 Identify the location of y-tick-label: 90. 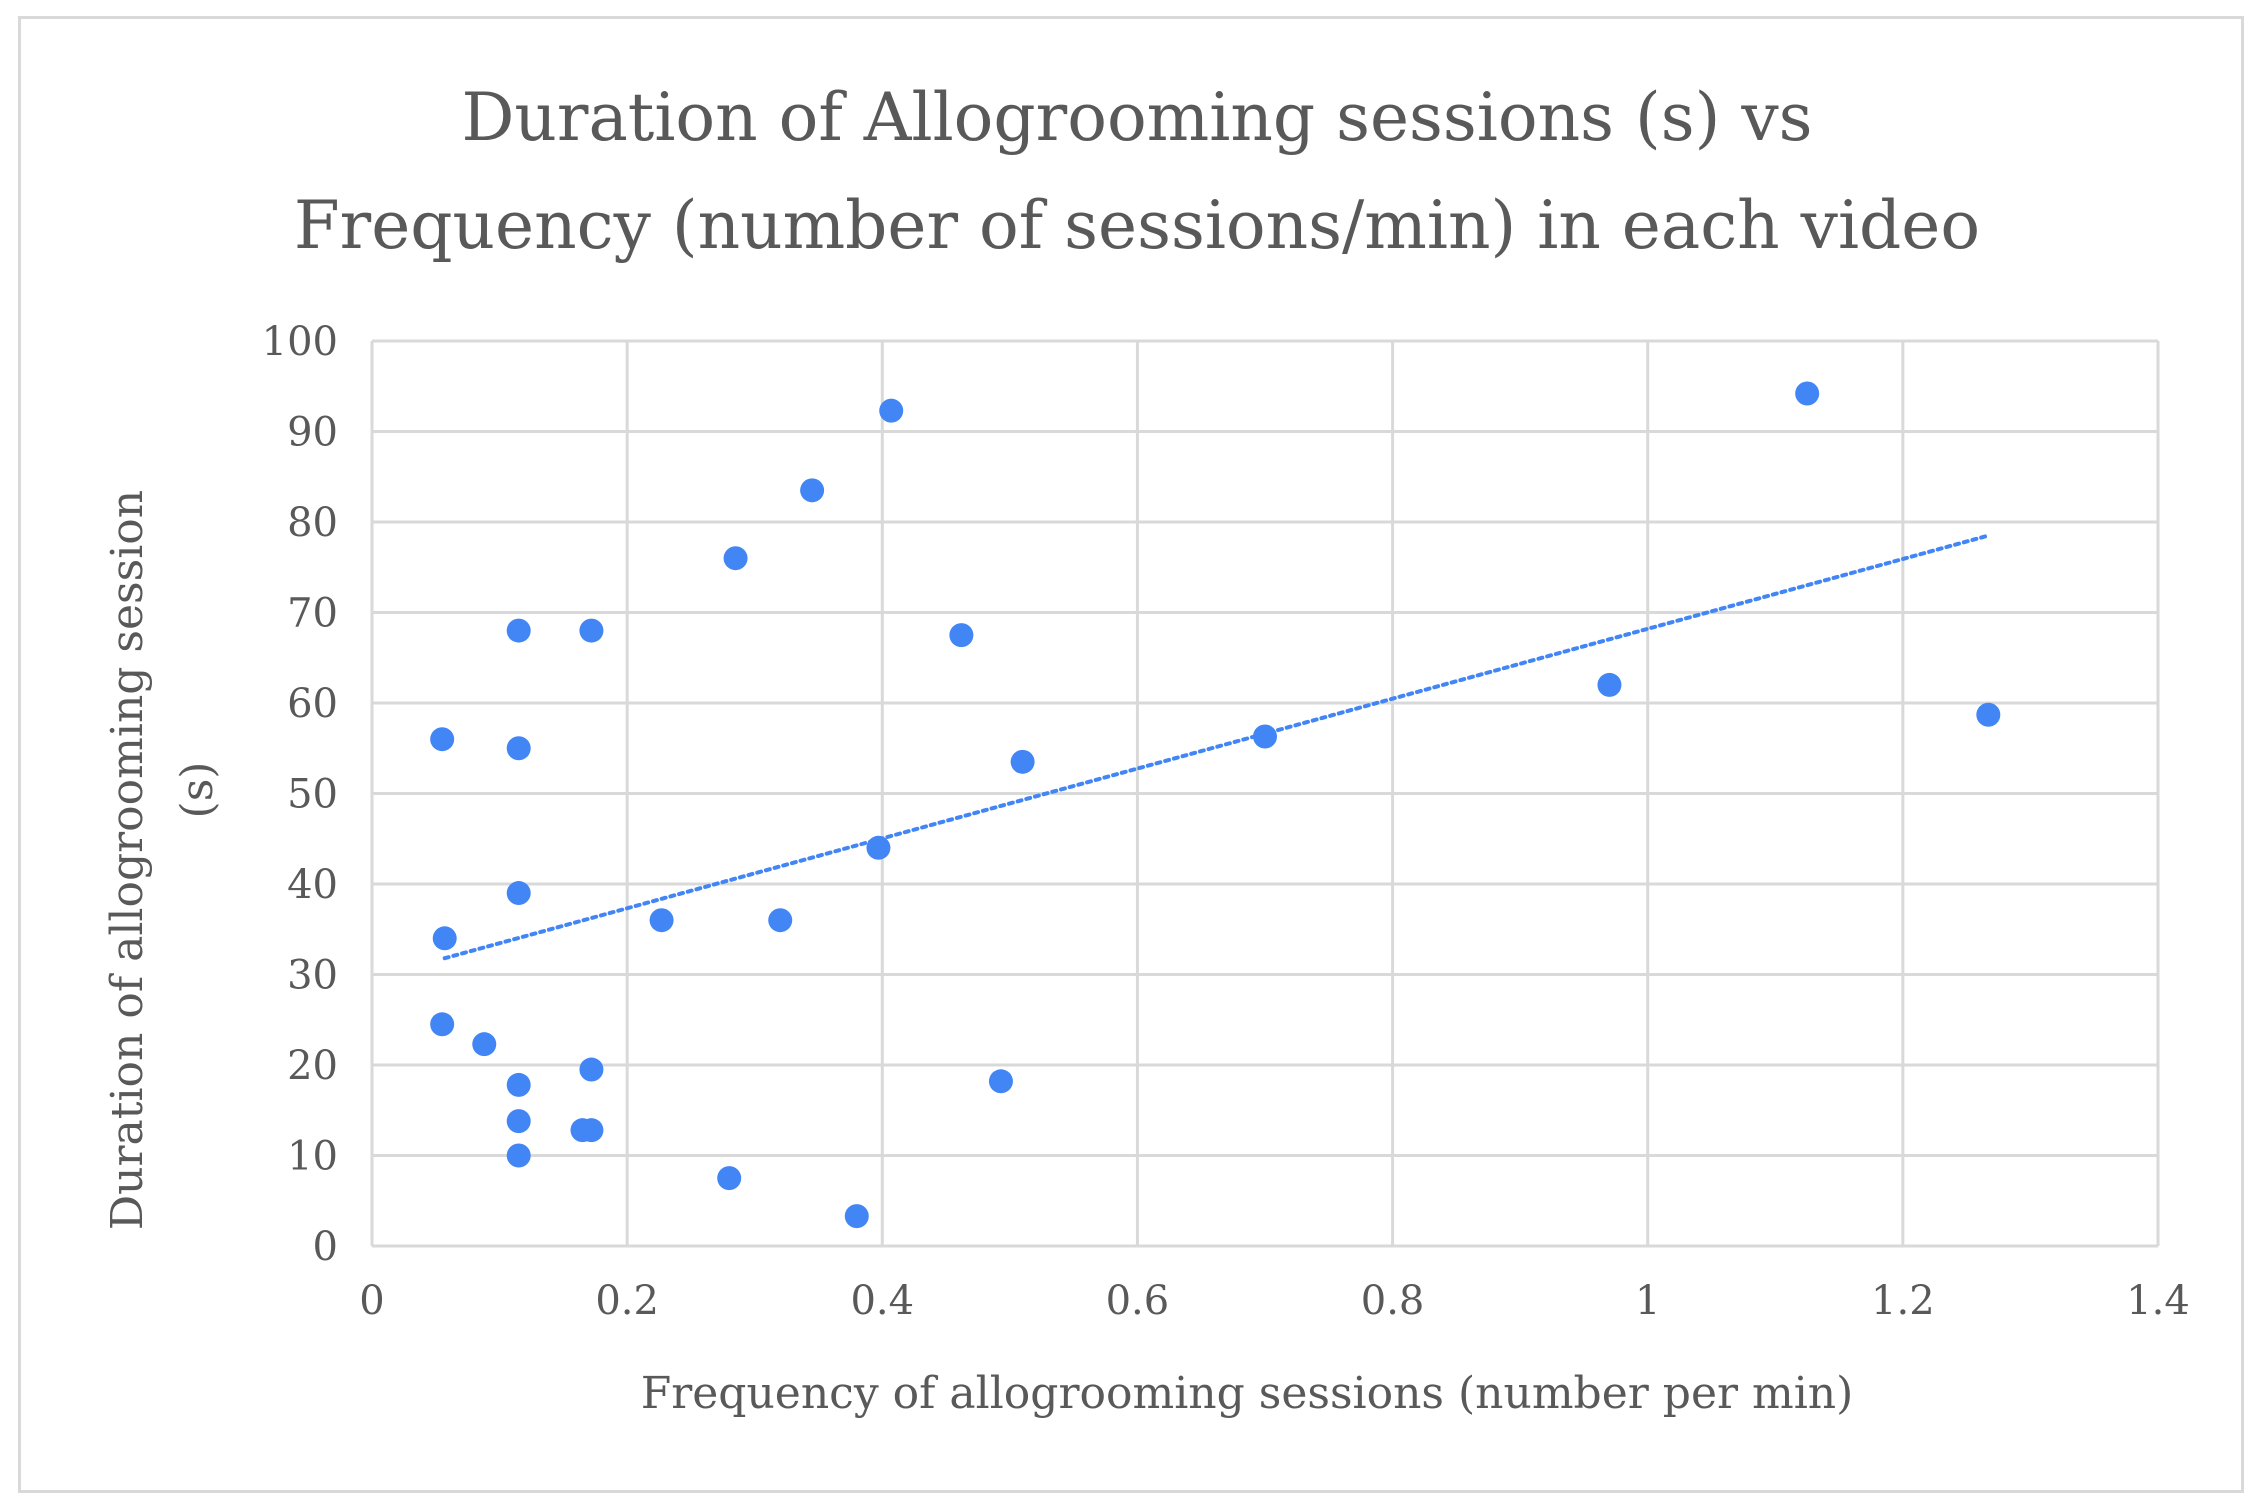
(312, 433).